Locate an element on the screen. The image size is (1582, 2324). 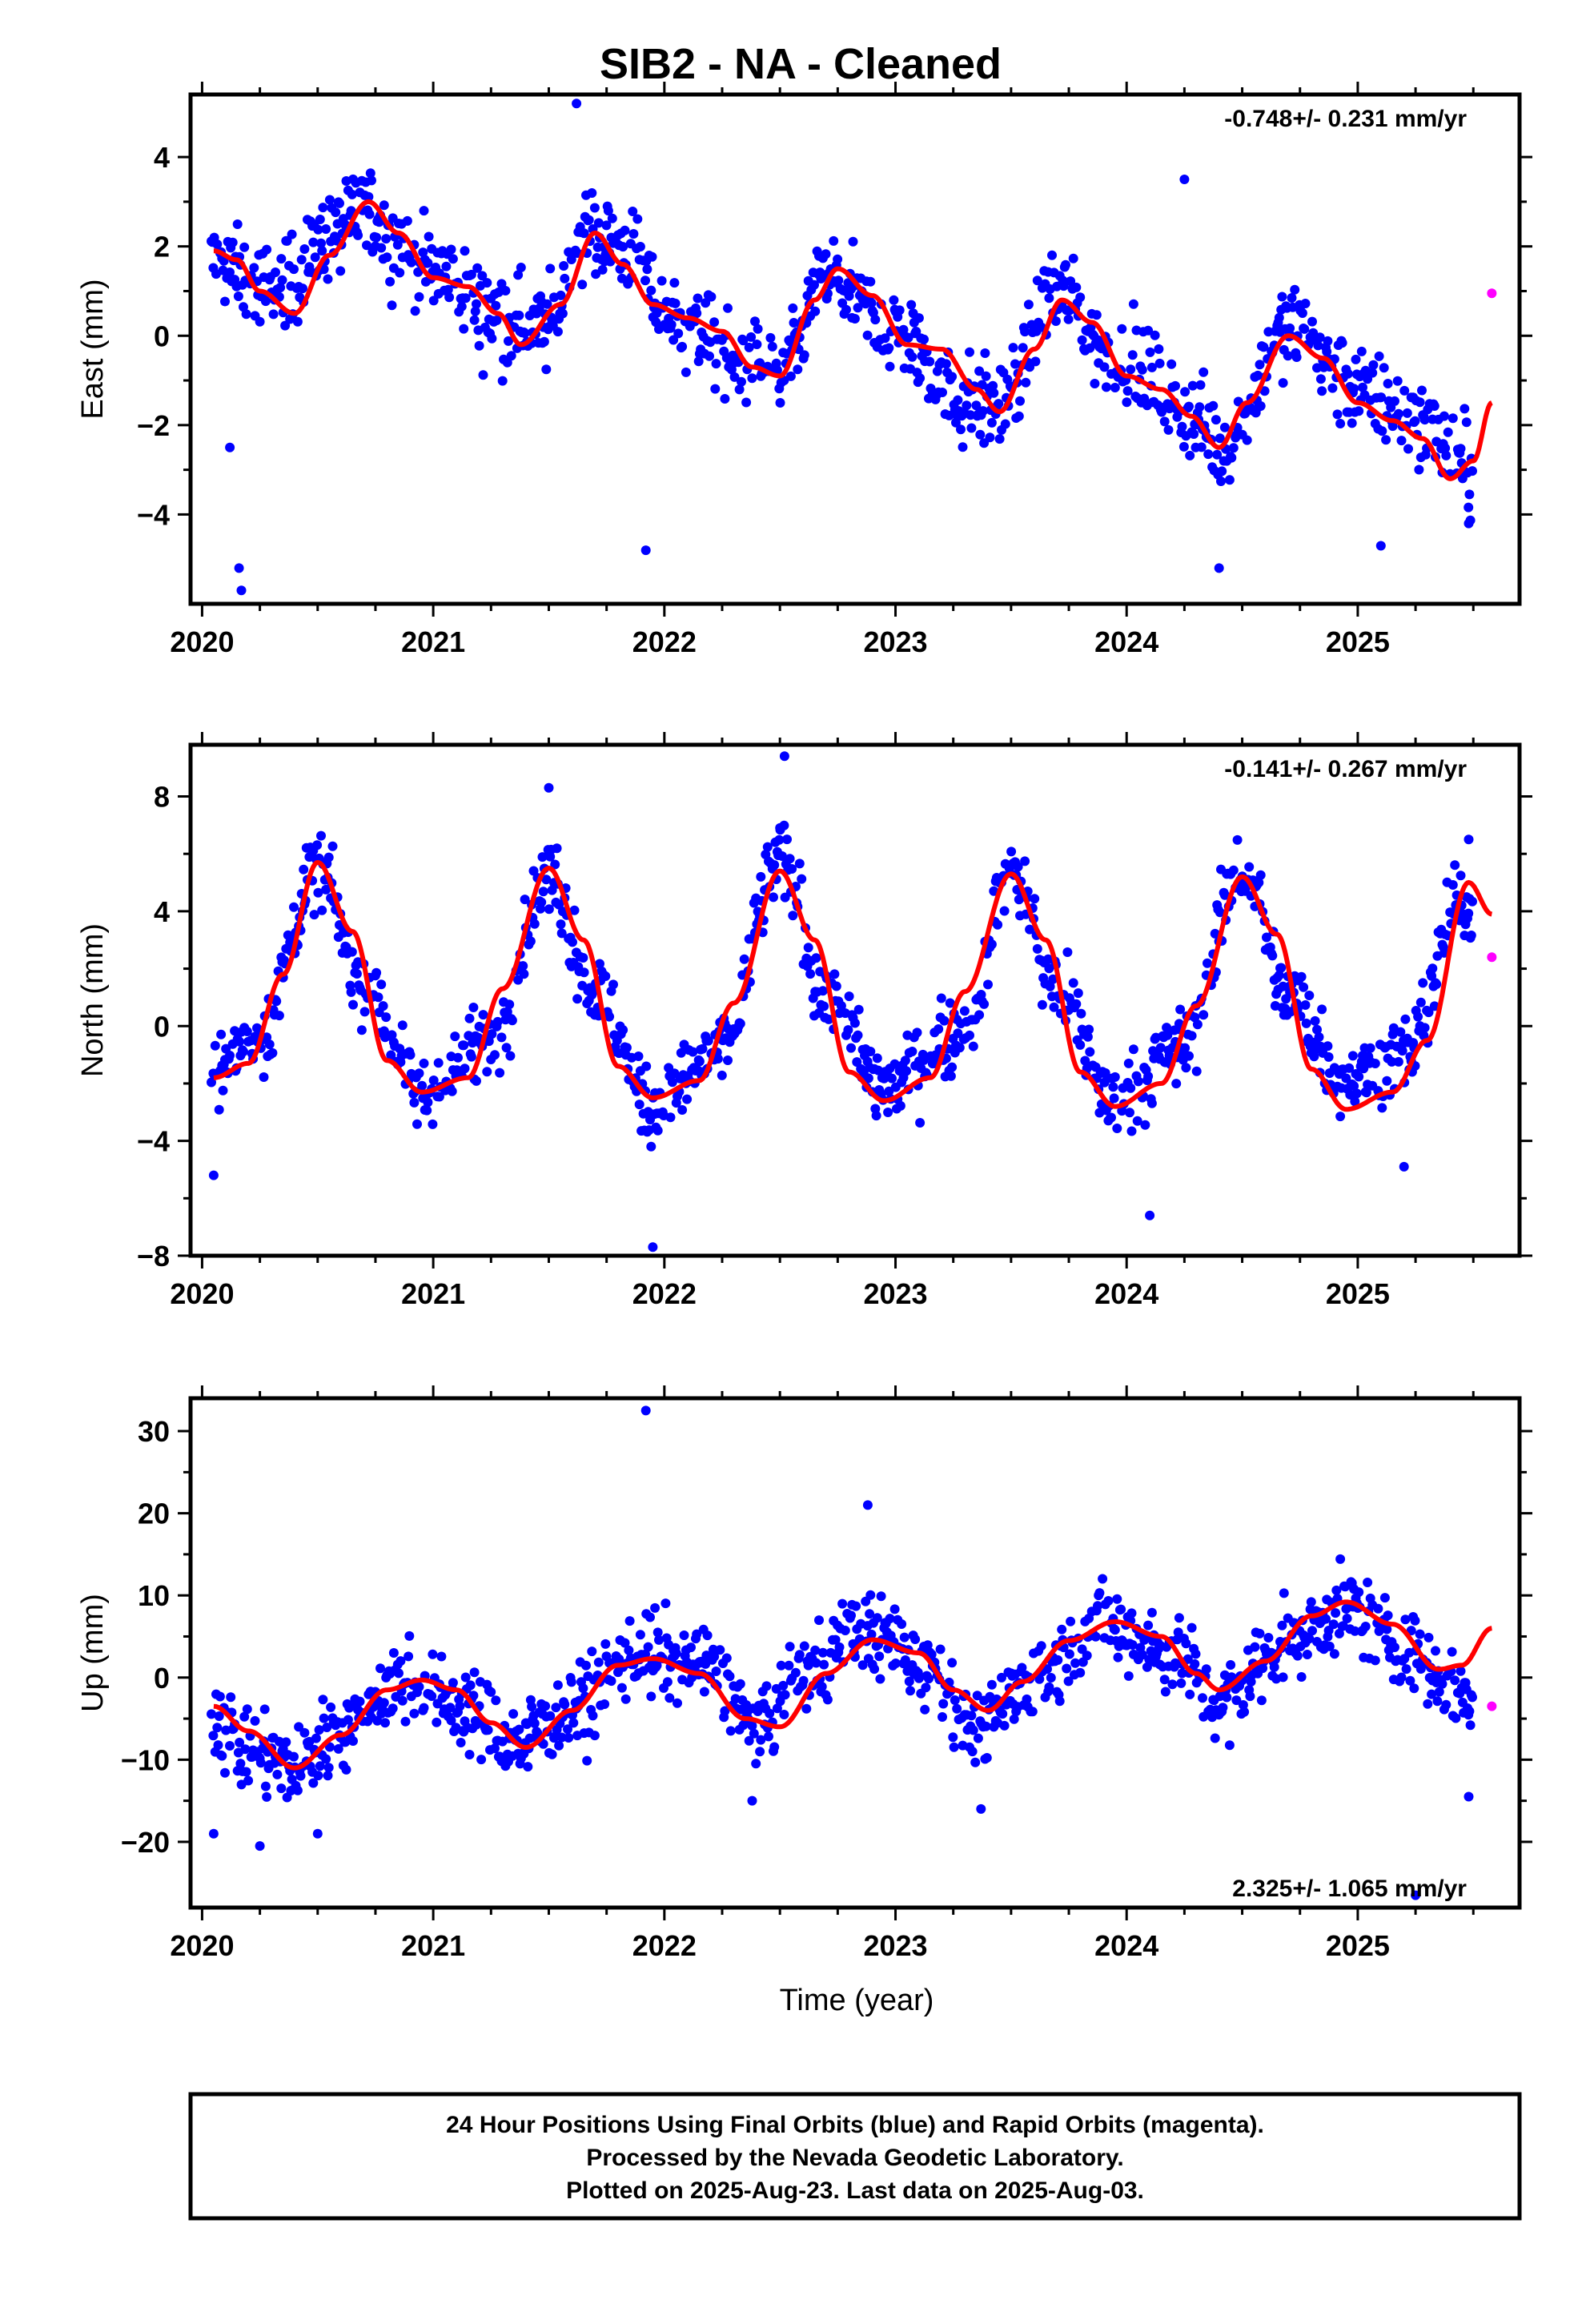
y-tick-label: 20 is located at coordinates (154, 1514).